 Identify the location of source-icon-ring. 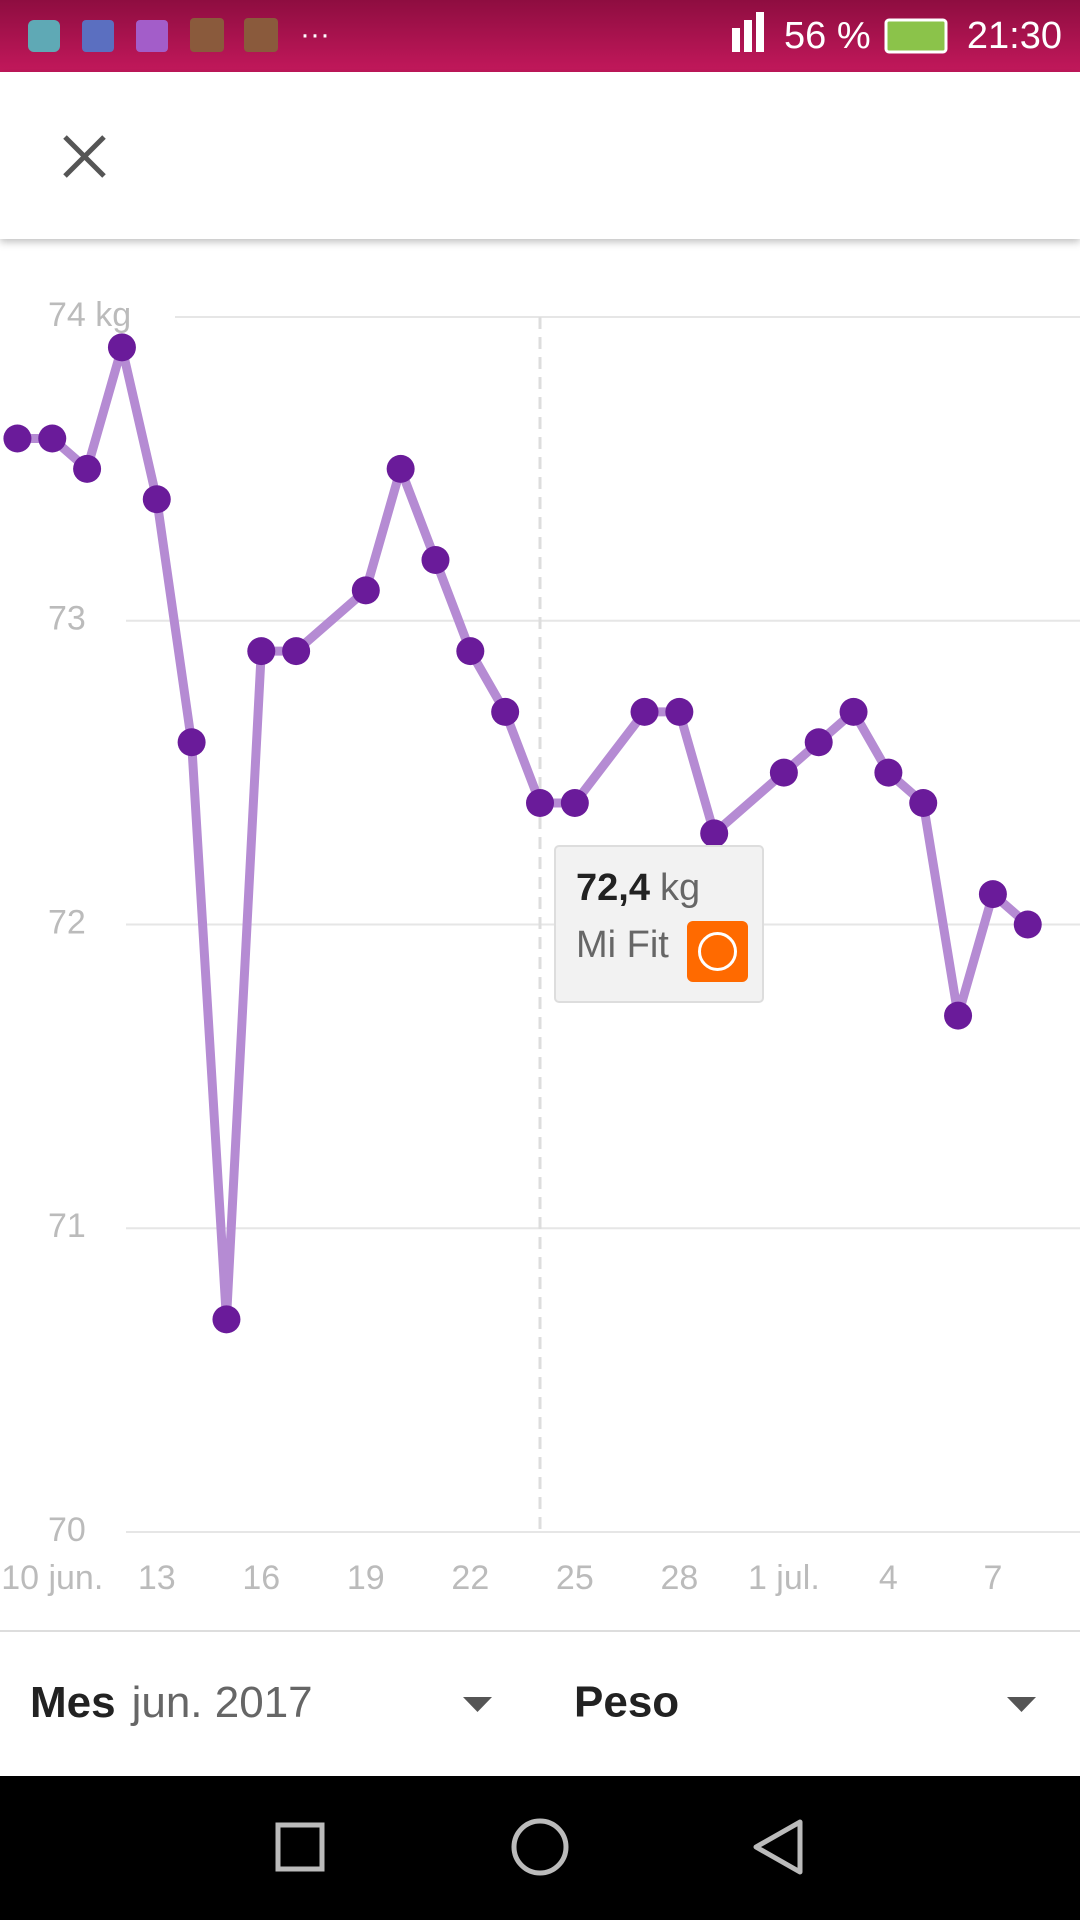
(717, 951).